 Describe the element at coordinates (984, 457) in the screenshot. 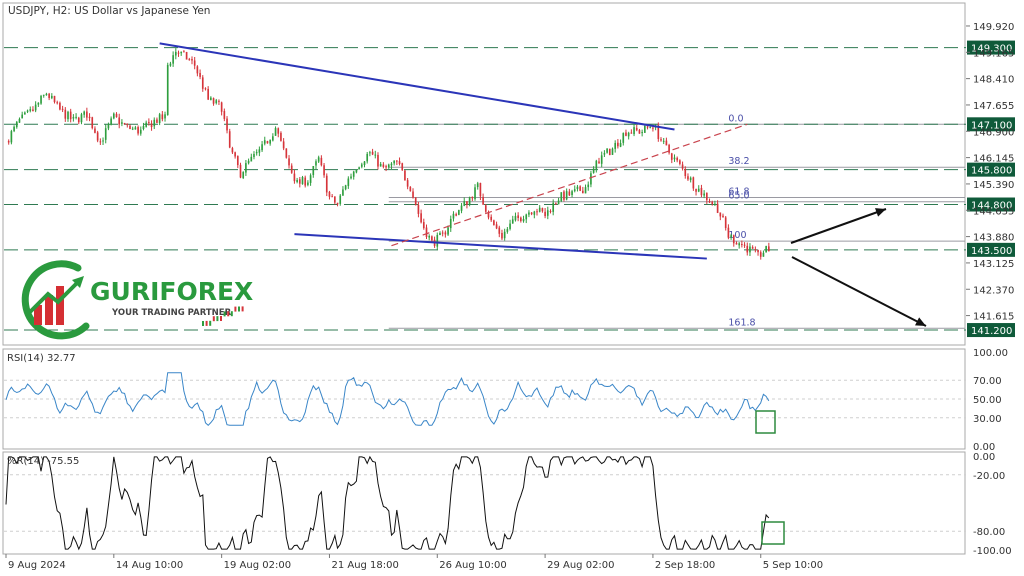

I see `williams-tick-label: 0.00` at that location.